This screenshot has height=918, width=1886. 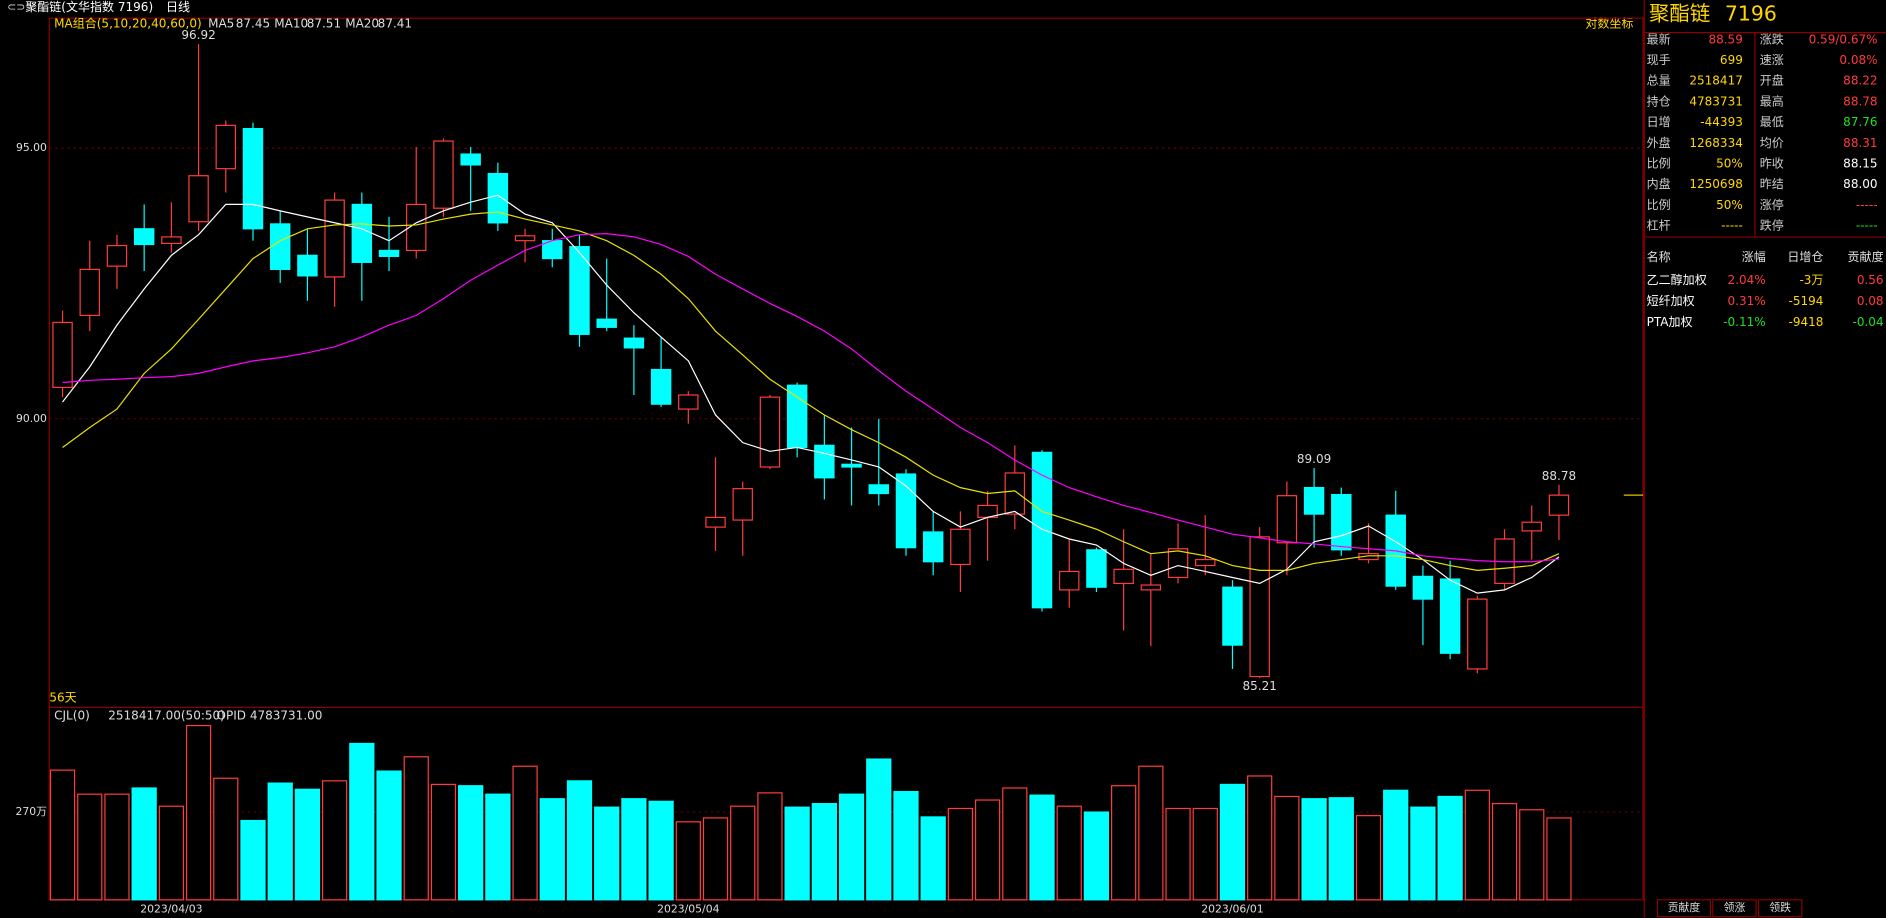 I want to click on legend-title: MA组合(5,10,20,40,60,0), so click(x=128, y=23).